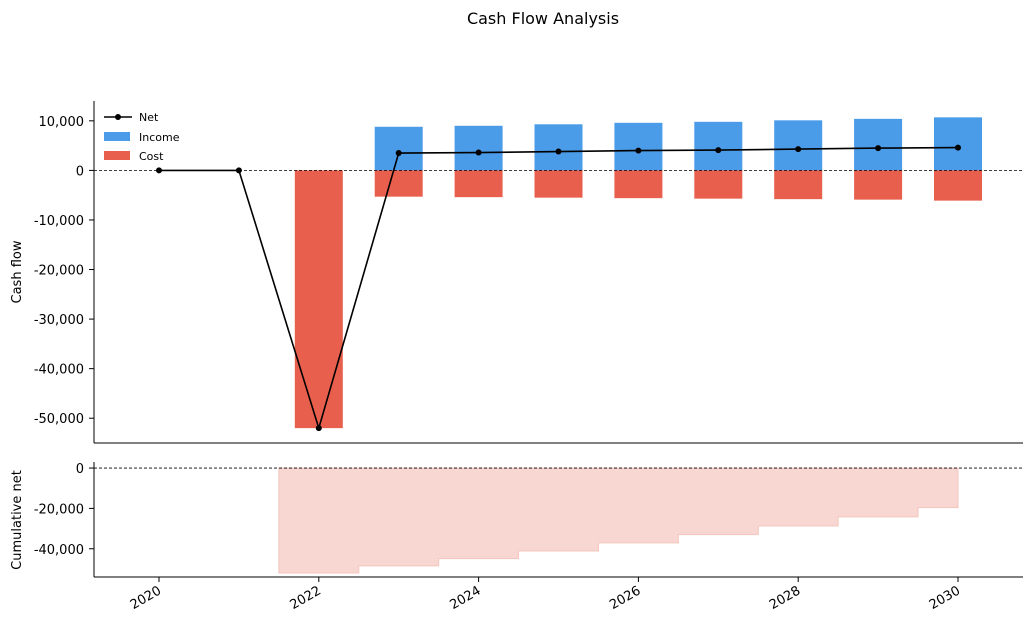  What do you see at coordinates (151, 156) in the screenshot?
I see `legend-label-cost: Cost` at bounding box center [151, 156].